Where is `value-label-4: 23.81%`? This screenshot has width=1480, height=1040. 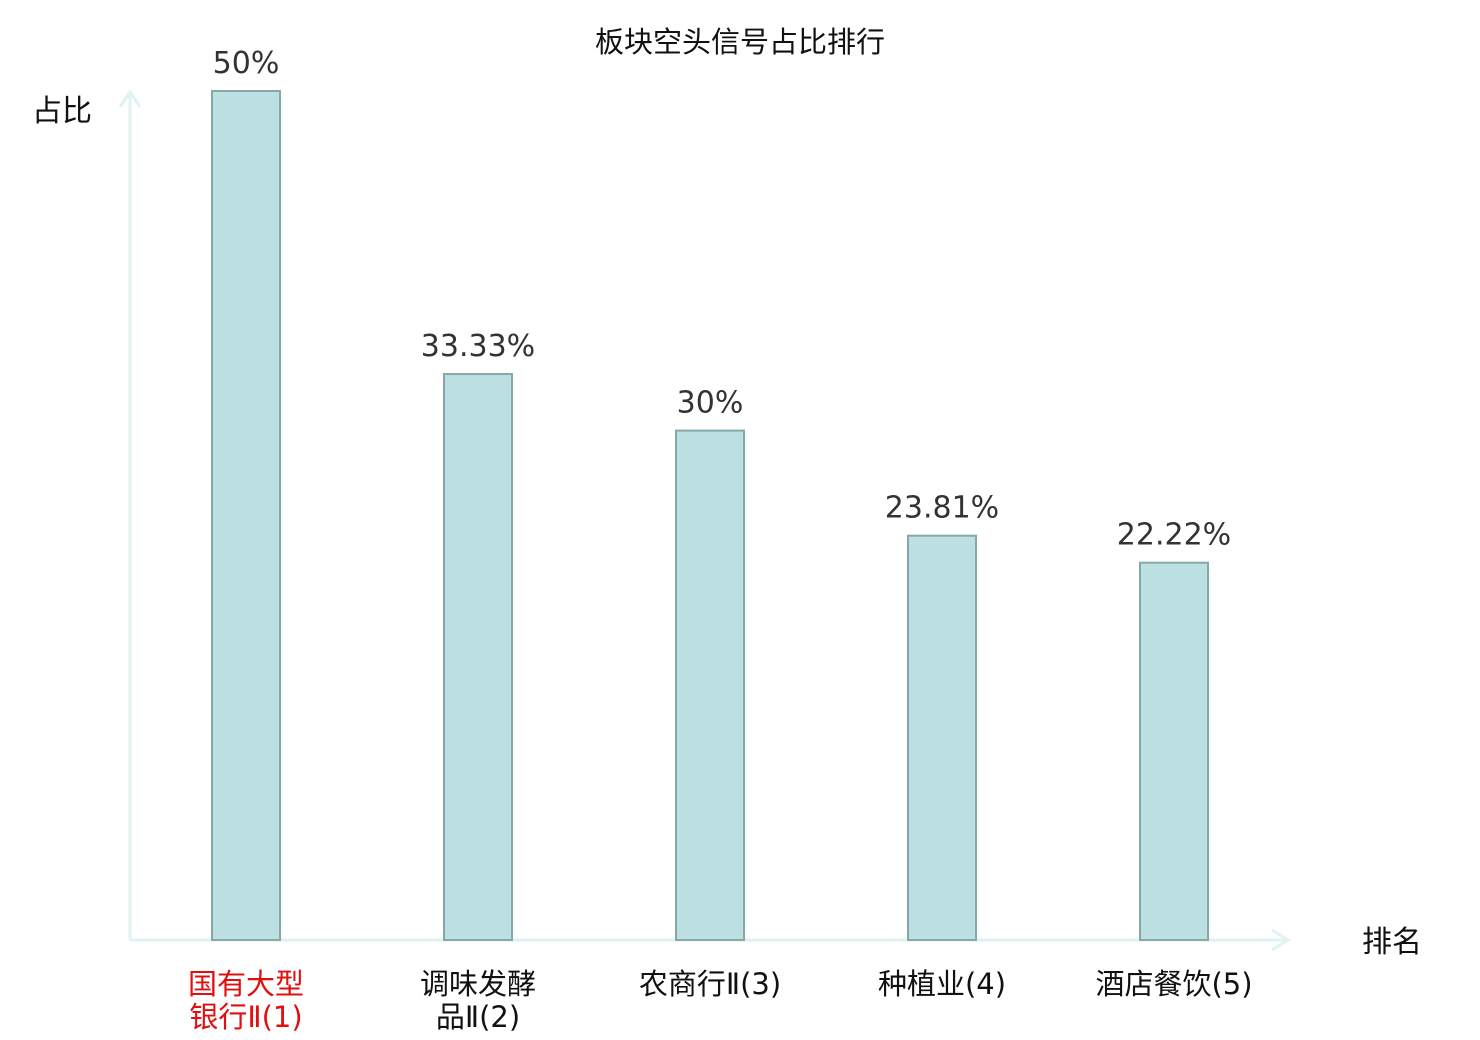 value-label-4: 23.81% is located at coordinates (942, 508).